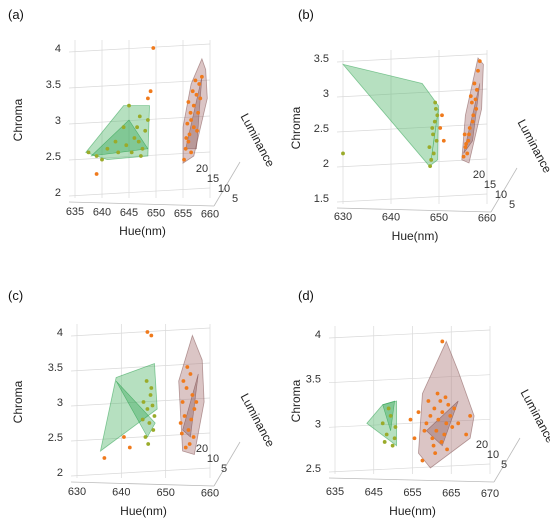 This screenshot has height=532, width=550. Describe the element at coordinates (135, 409) in the screenshot. I see `hull-inner-polygon` at that location.